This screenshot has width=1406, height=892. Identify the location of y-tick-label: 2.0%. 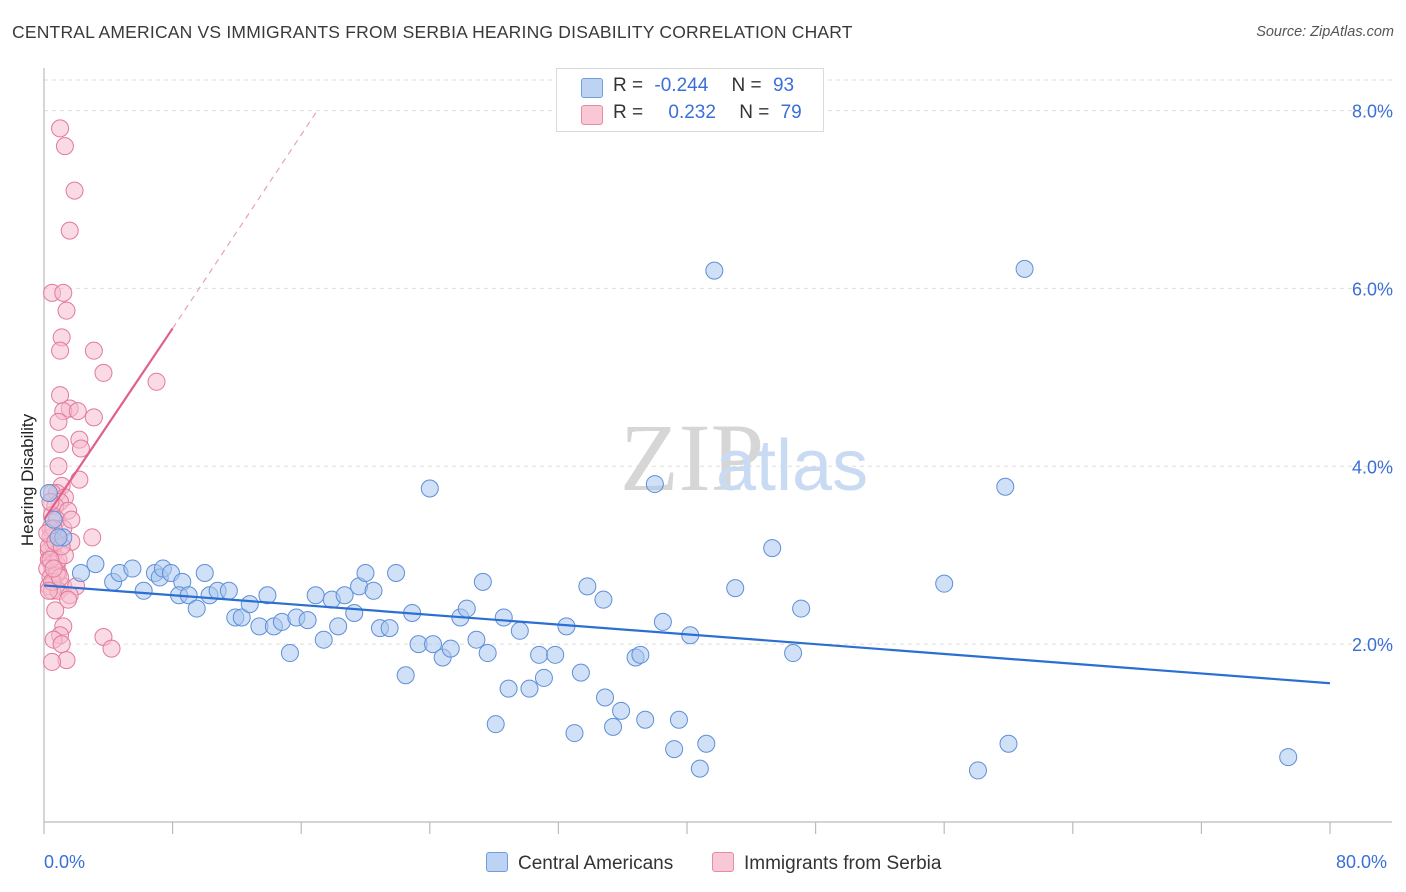
(1372, 645).